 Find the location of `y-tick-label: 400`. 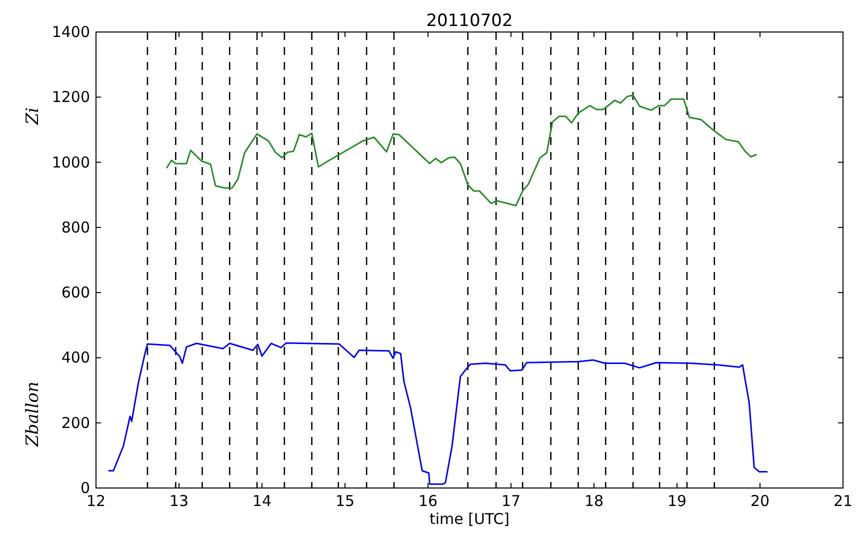

y-tick-label: 400 is located at coordinates (75, 357).